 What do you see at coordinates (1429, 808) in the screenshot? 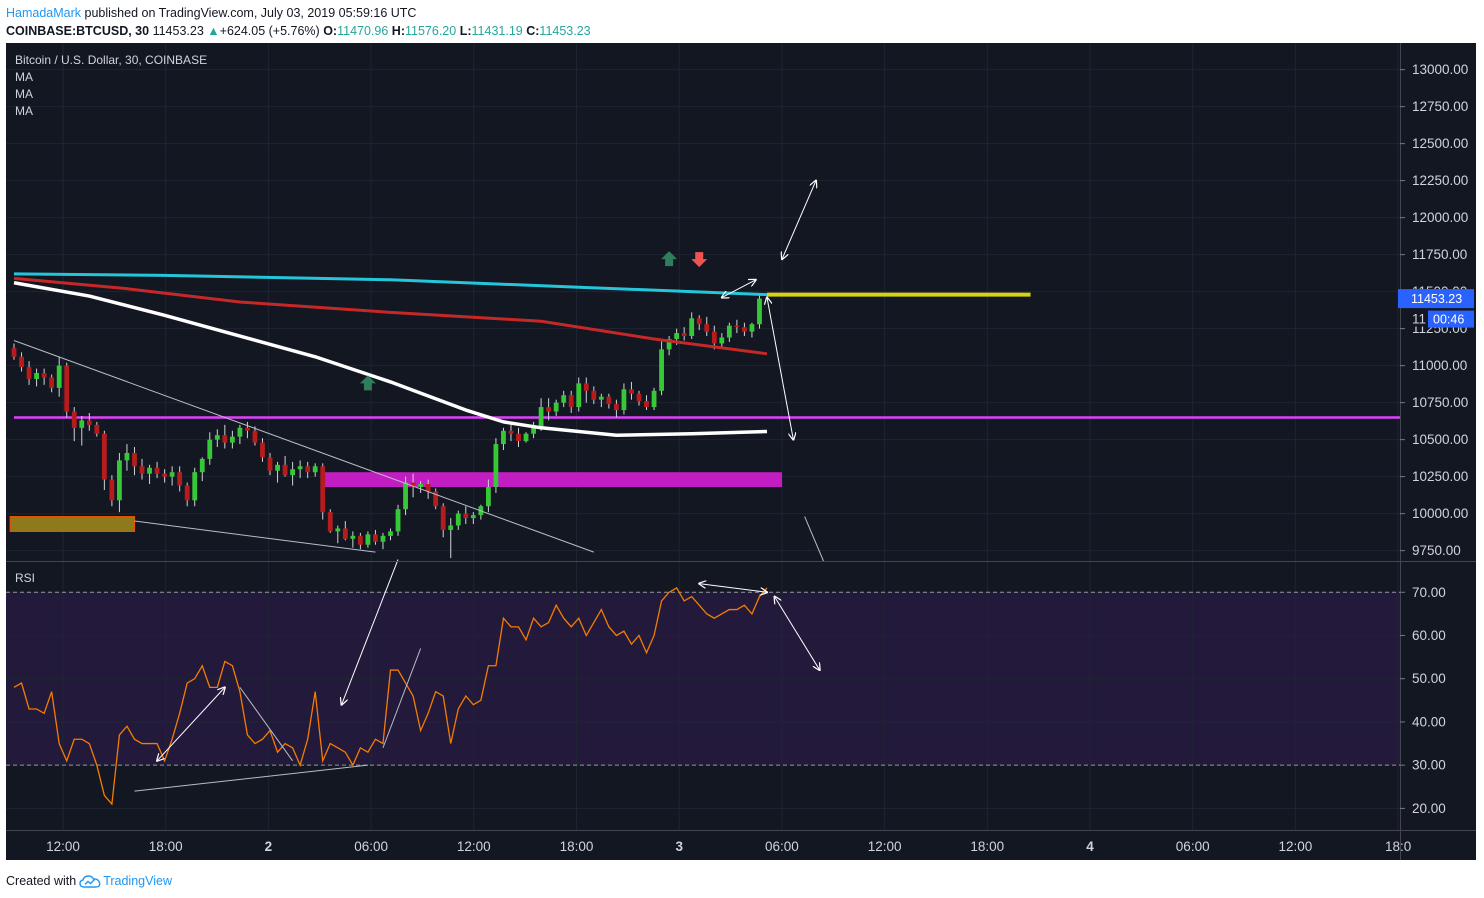
I see `rsi-tick-label: 20.00` at bounding box center [1429, 808].